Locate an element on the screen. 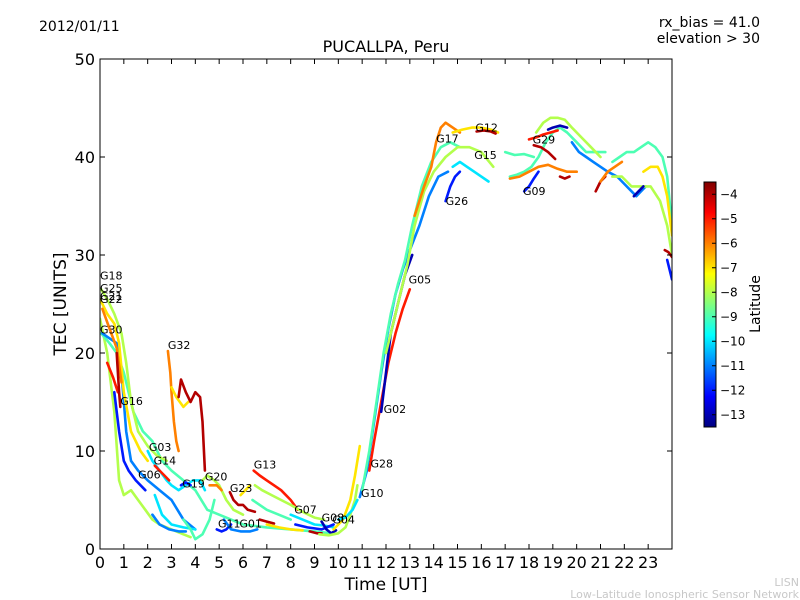 The width and height of the screenshot is (800, 600). satellite-label-g15: G15 is located at coordinates (485, 155).